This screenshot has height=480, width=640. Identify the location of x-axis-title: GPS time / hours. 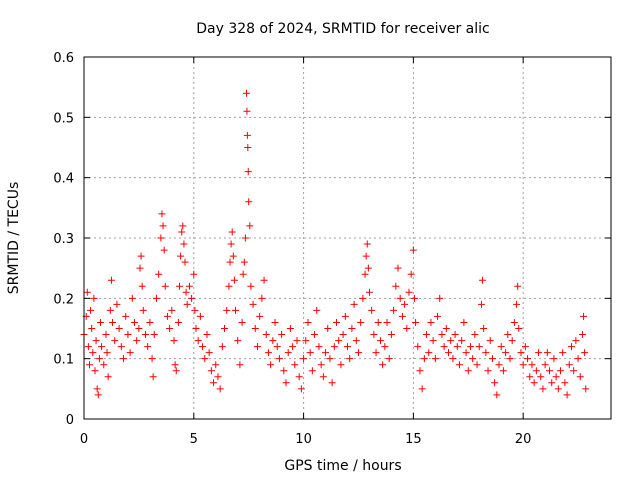
(342, 466).